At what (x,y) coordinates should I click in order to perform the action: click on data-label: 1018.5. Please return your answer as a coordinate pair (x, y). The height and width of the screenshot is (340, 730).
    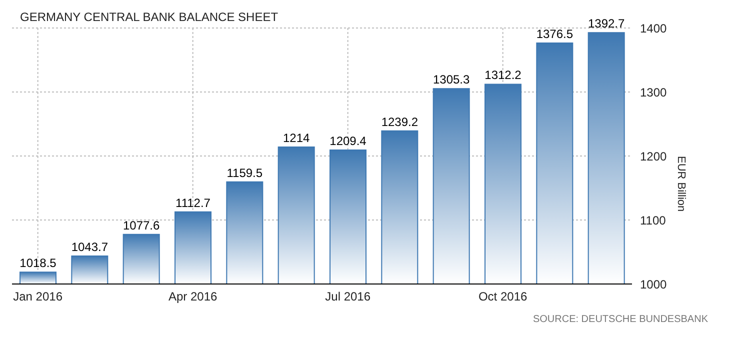
    Looking at the image, I should click on (38, 263).